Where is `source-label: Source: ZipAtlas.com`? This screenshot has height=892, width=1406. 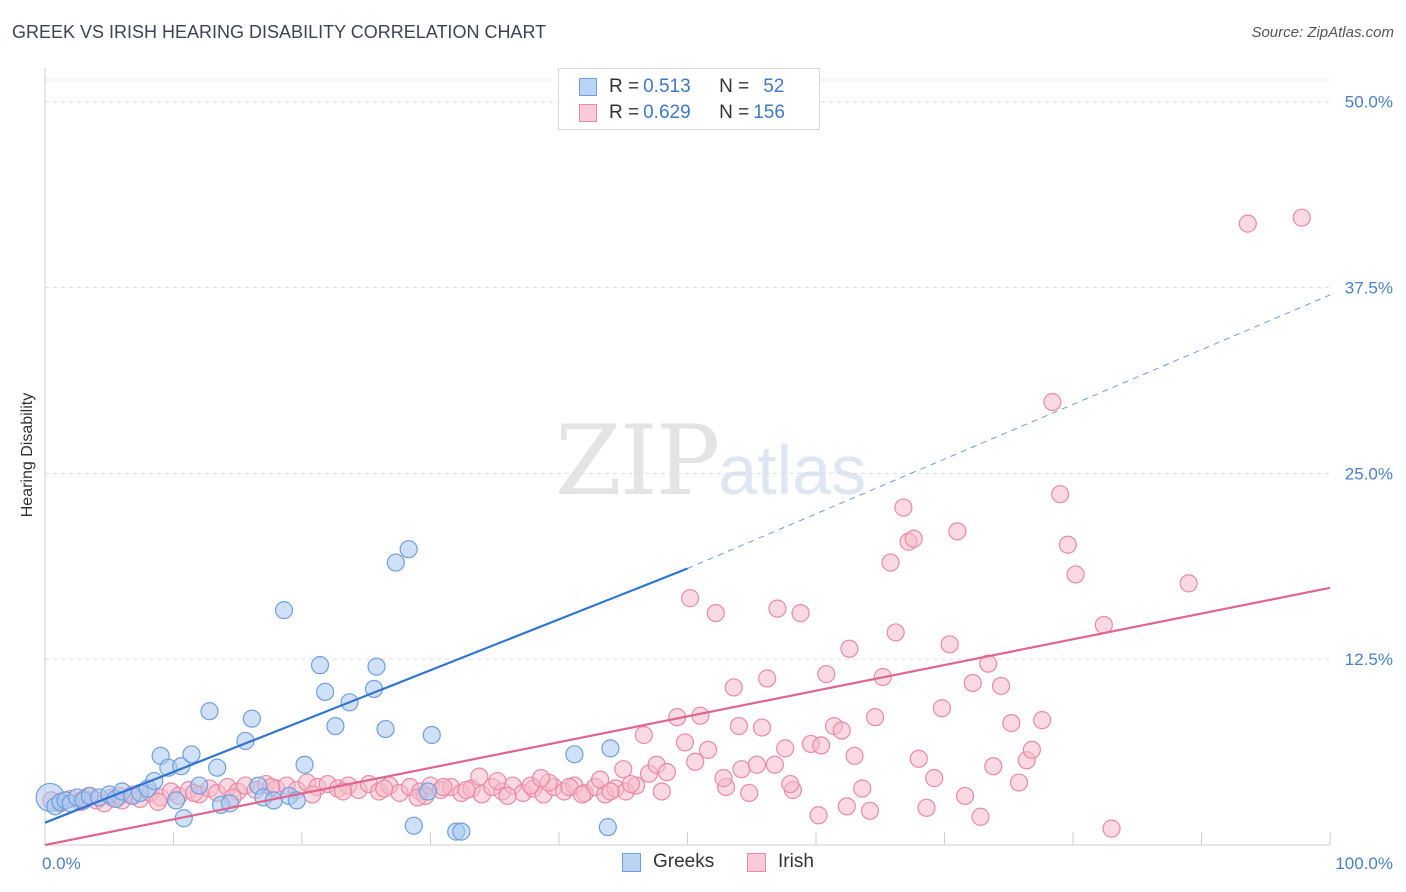
source-label: Source: ZipAtlas.com is located at coordinates (1322, 32).